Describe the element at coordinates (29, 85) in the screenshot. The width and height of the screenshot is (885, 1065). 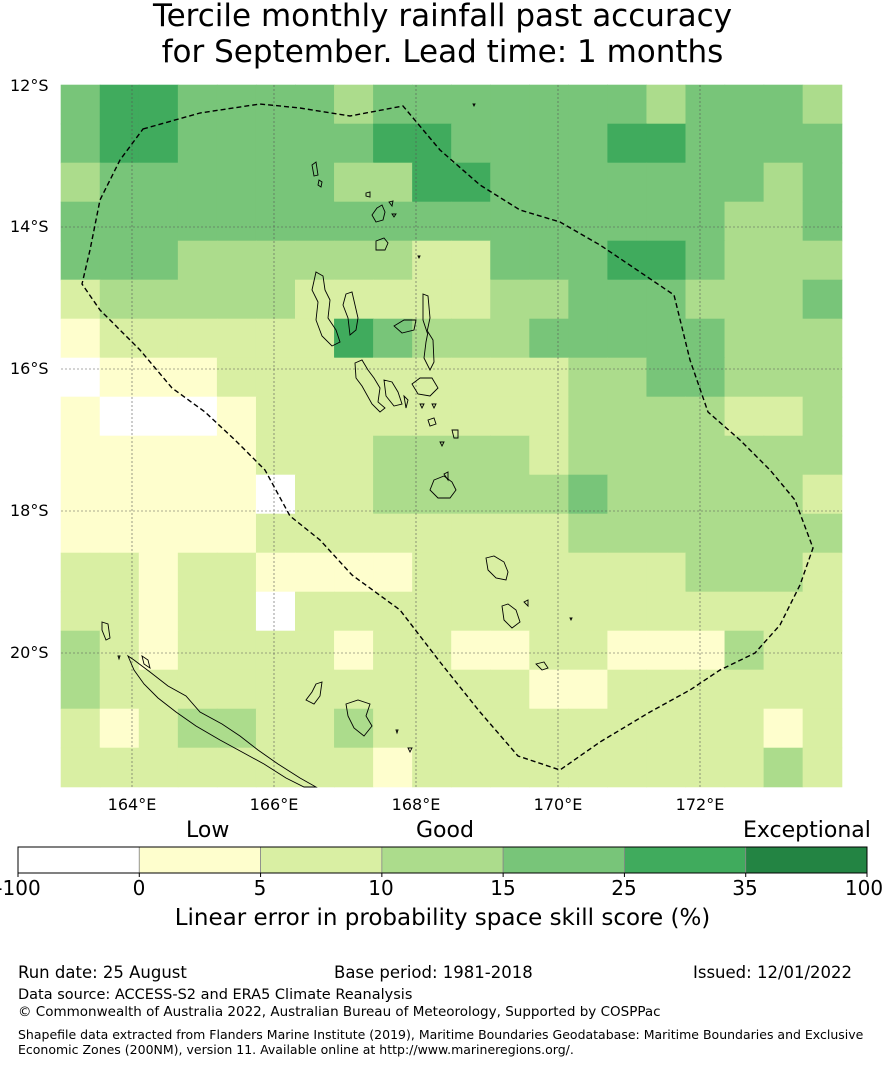
I see `lat-label-12s: 12°S` at that location.